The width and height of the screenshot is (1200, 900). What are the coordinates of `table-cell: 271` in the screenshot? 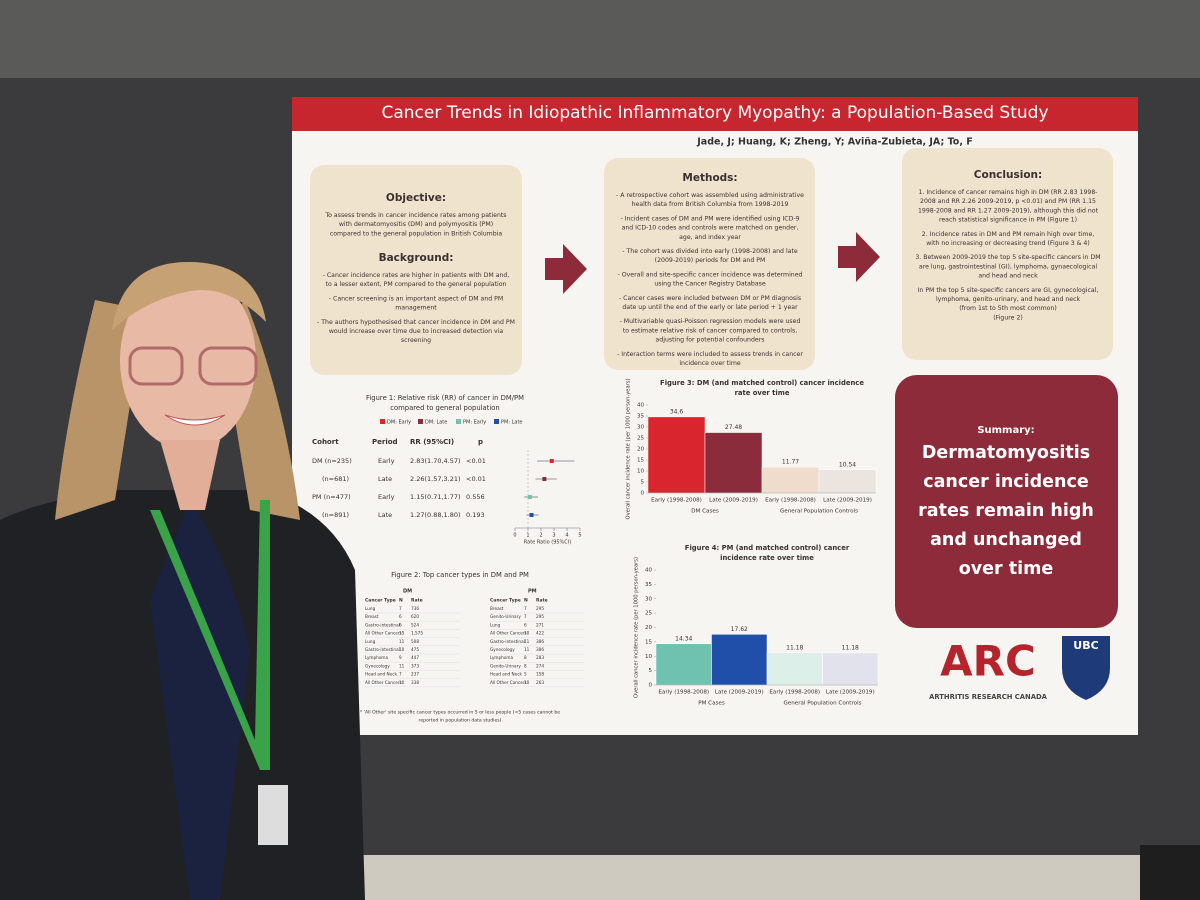 It's located at (540, 624).